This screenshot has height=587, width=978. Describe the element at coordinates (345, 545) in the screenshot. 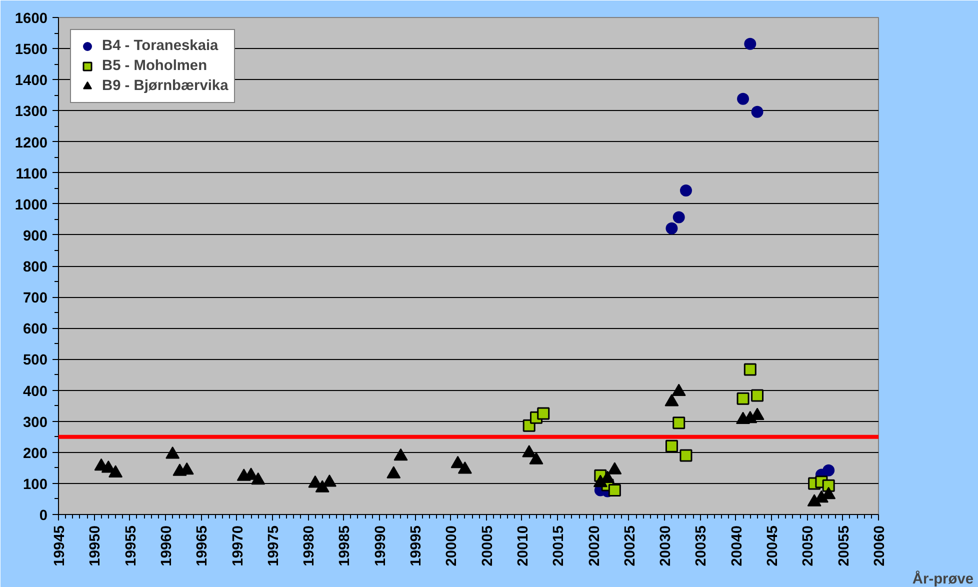

I see `x-tick-label: 19985` at that location.